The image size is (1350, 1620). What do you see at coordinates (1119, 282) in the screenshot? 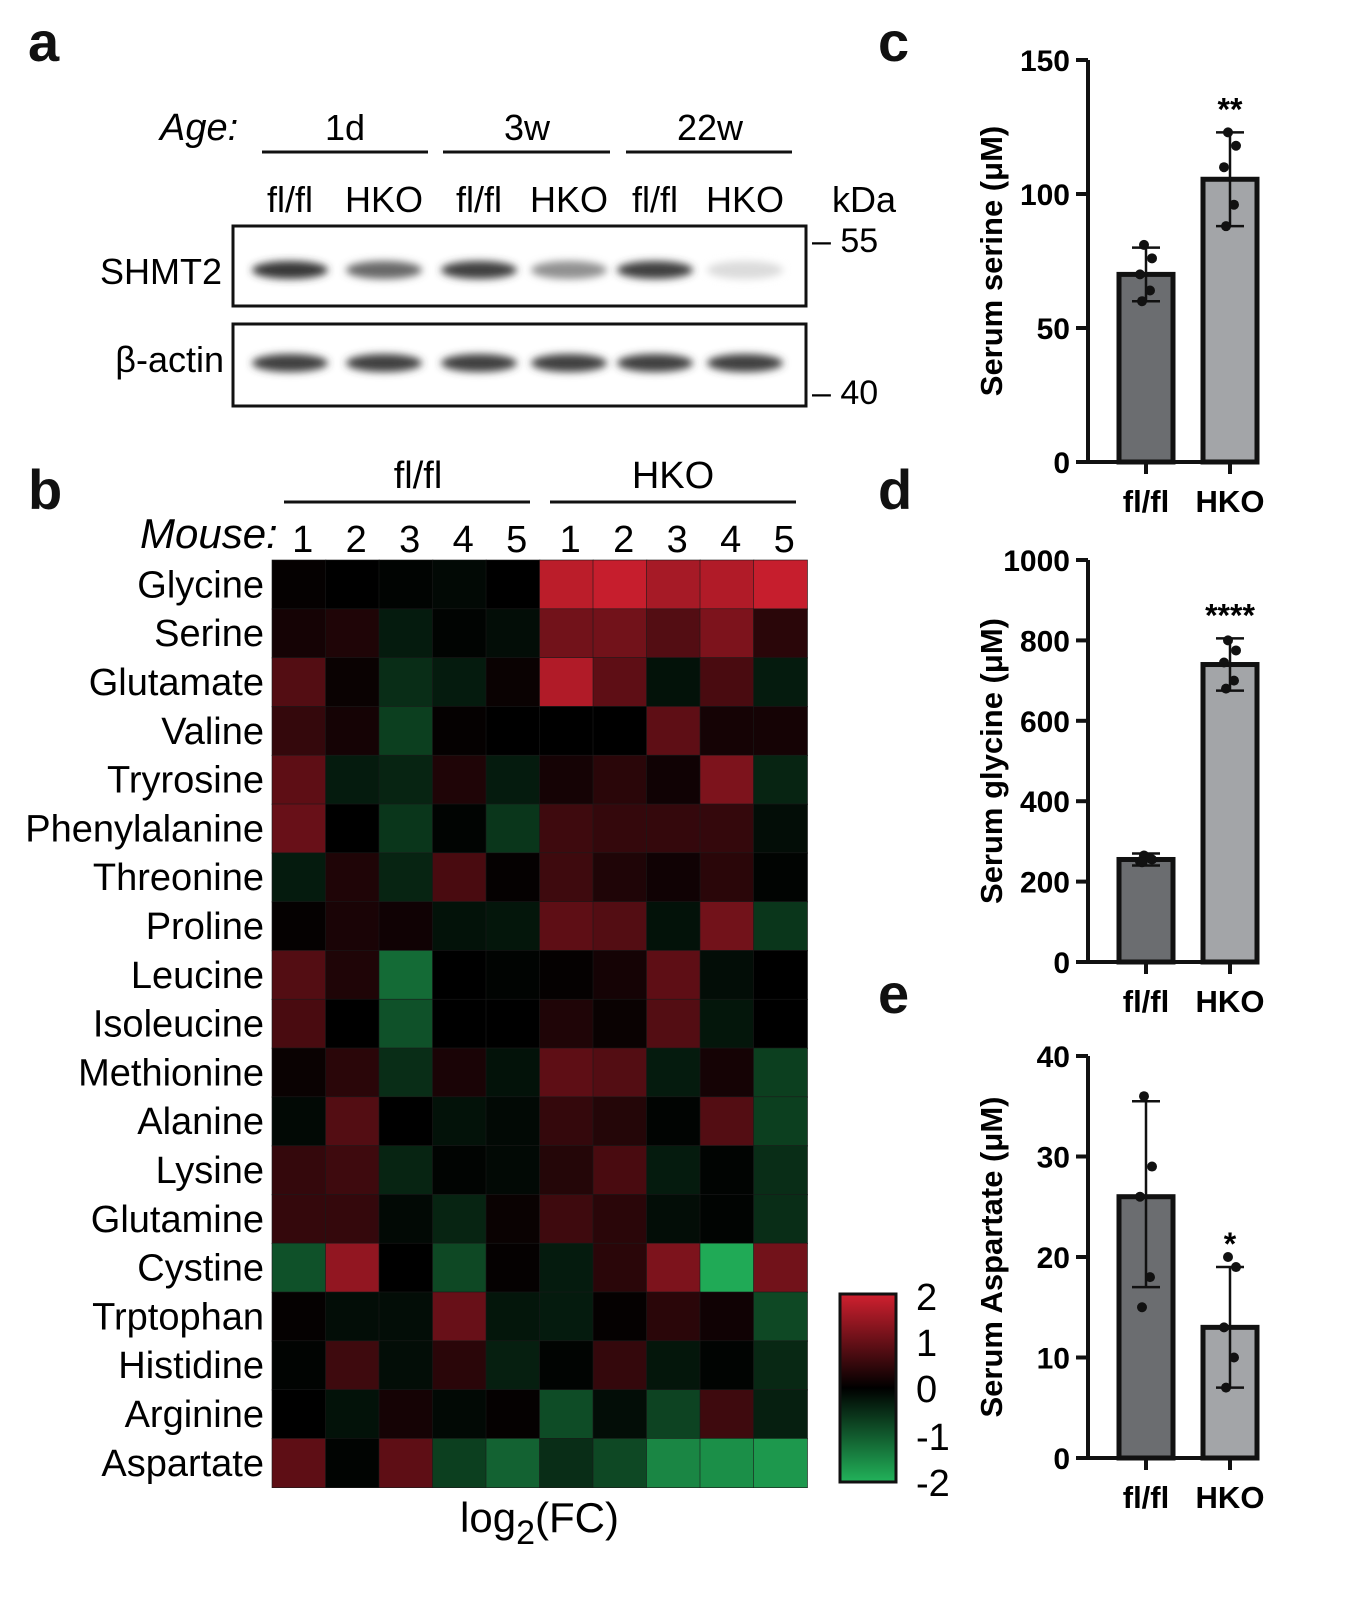
I see `chart-serum-serine: 0 50 100 150 Serum serine (μM) fl/fl HKO **` at bounding box center [1119, 282].